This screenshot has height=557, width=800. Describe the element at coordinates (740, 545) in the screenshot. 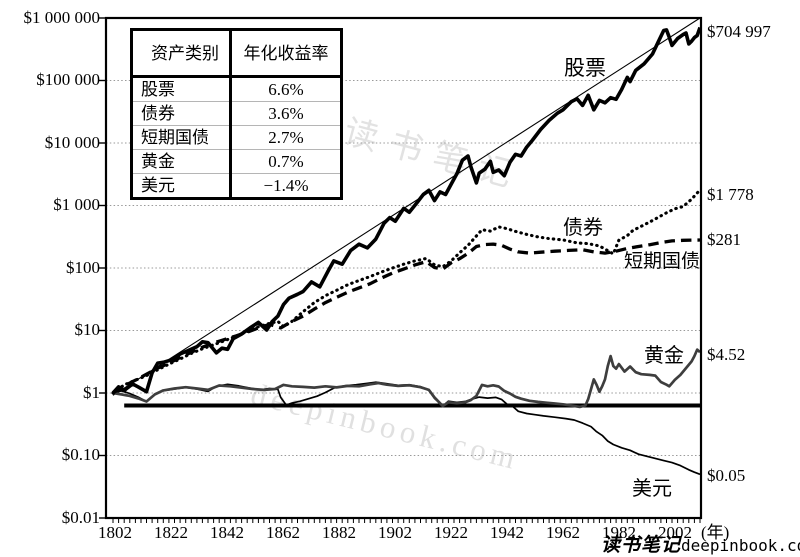

I see `footer-site-text: deepinbook.com` at that location.